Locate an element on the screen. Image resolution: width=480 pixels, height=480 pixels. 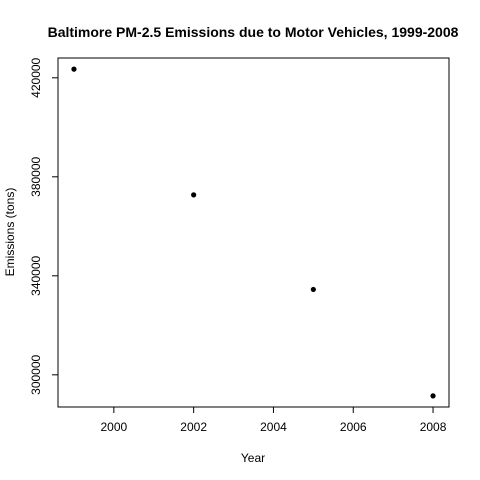
x-axis: 2000 2002 2004 2006 2008 is located at coordinates (274, 420).